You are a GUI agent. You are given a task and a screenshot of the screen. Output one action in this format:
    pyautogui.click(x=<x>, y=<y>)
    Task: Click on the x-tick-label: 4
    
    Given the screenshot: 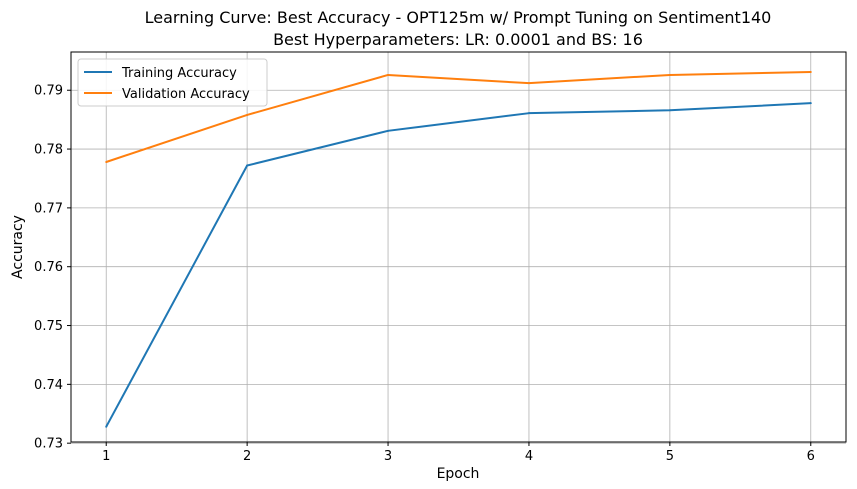 What is the action you would take?
    pyautogui.click(x=529, y=456)
    